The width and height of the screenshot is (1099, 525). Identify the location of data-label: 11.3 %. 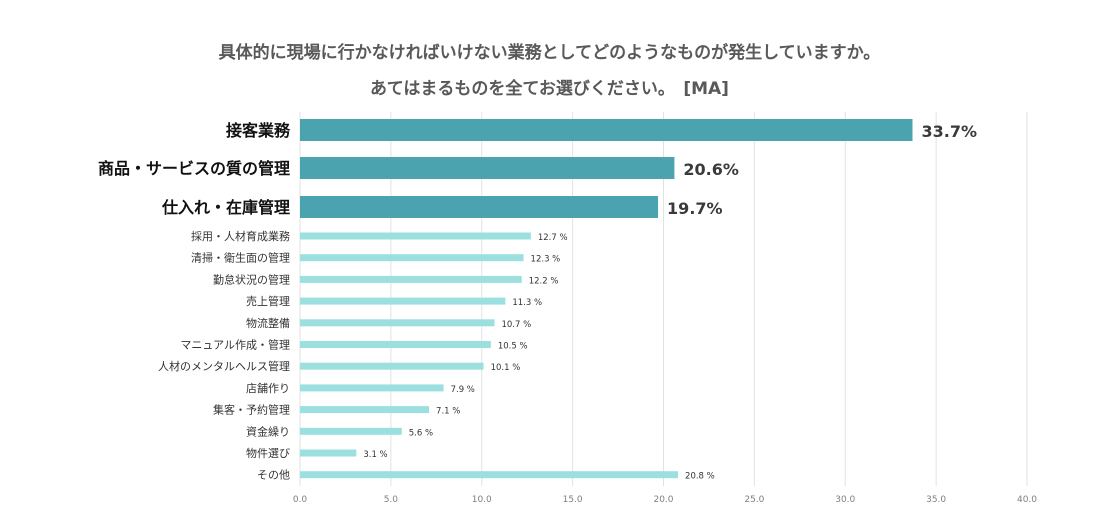
(527, 303).